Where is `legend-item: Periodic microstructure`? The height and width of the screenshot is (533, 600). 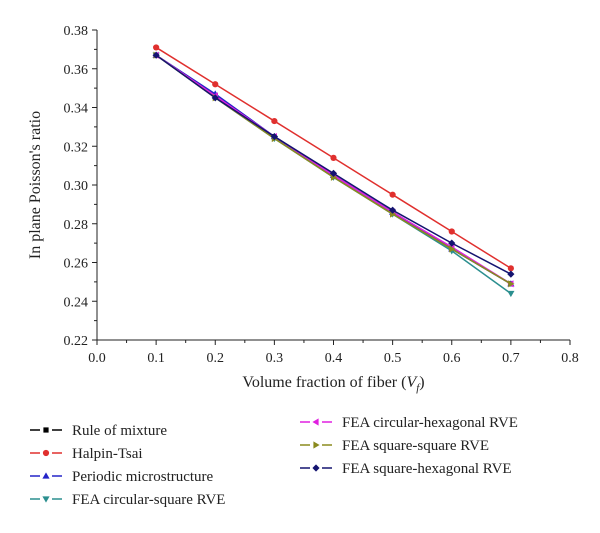 legend-item: Periodic microstructure is located at coordinates (122, 477).